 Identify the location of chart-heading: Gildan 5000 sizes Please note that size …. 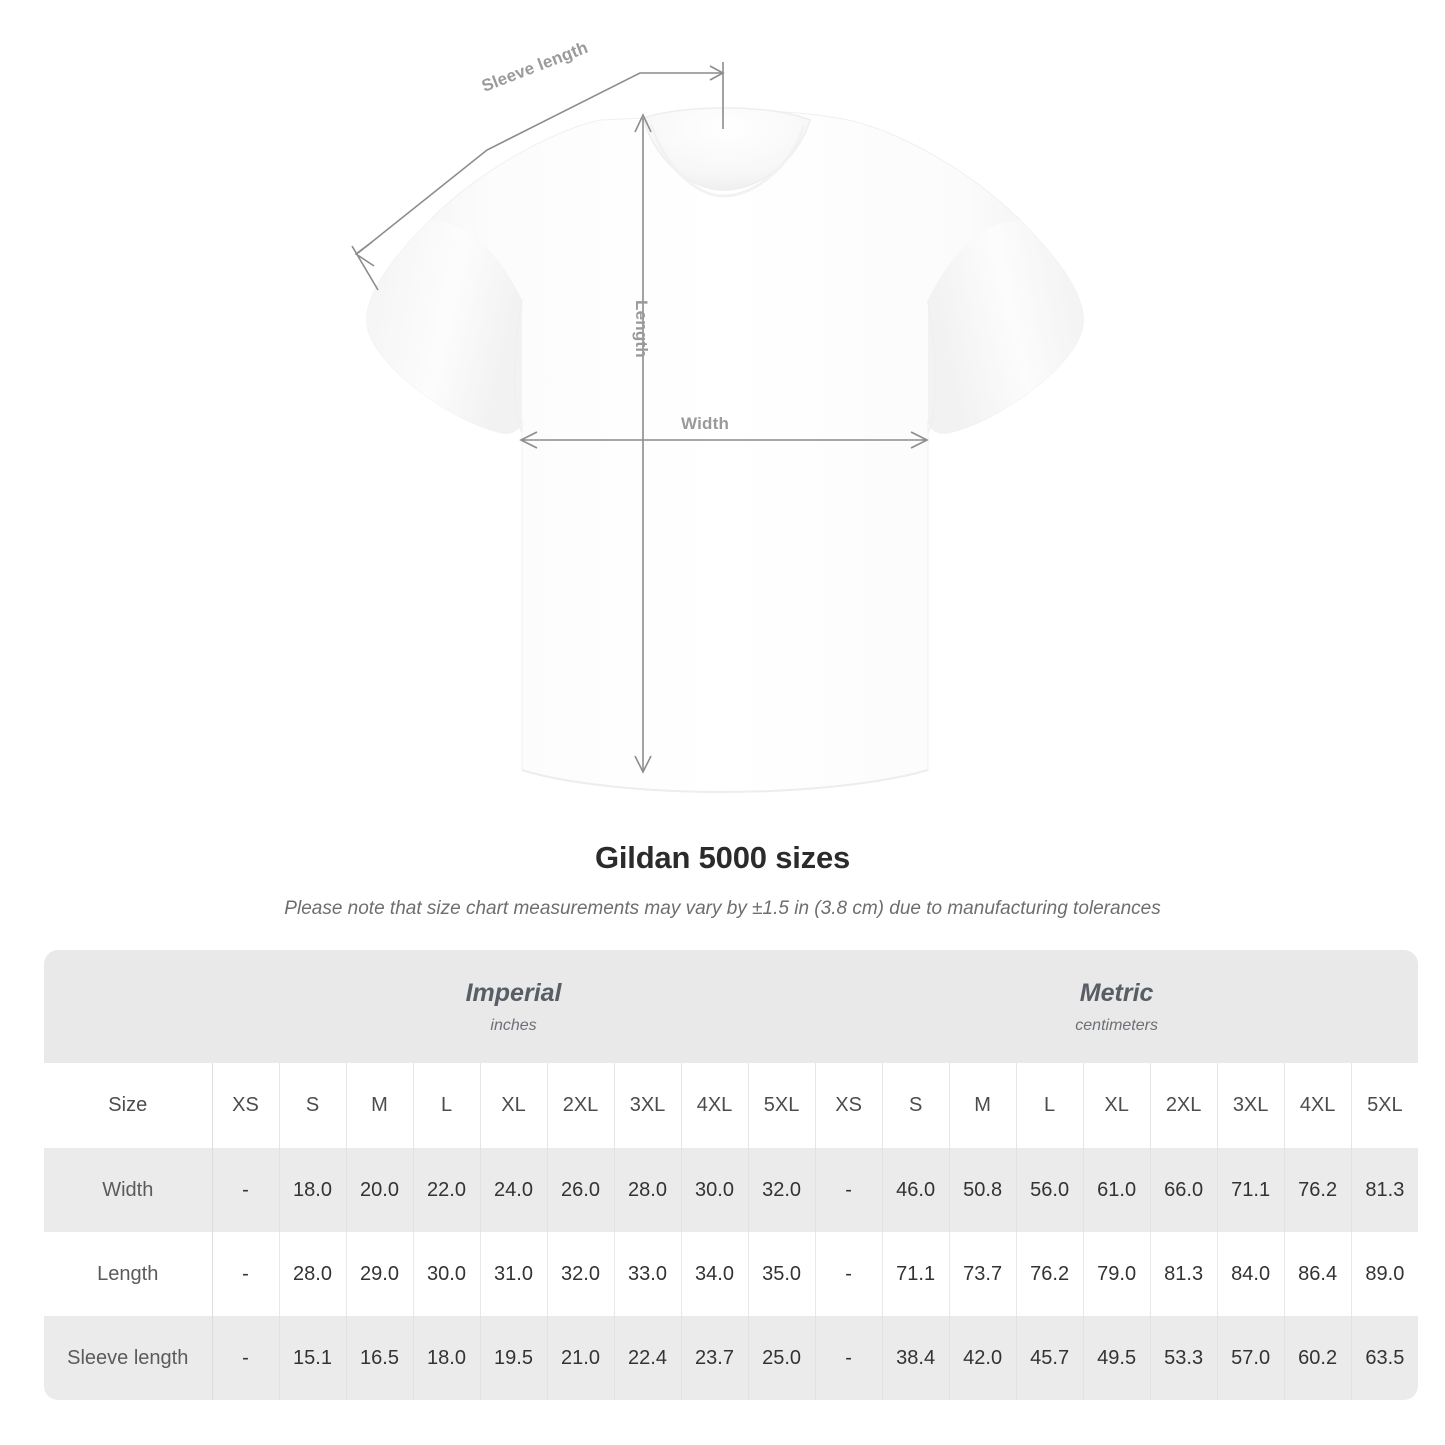
(722, 880).